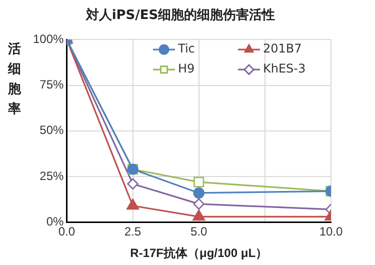 The image size is (375, 265). What do you see at coordinates (48, 39) in the screenshot?
I see `y-tick-label: 100%` at bounding box center [48, 39].